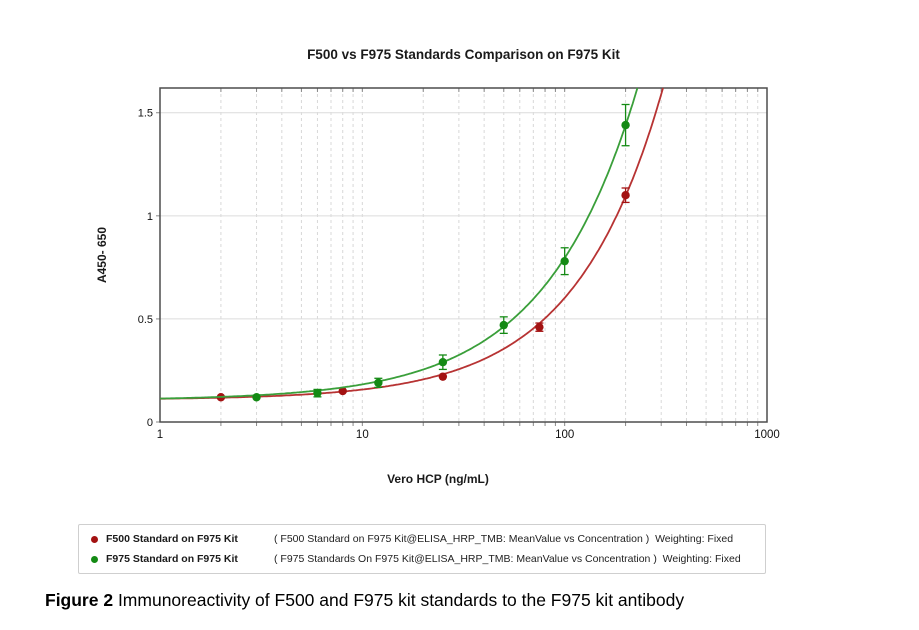 The width and height of the screenshot is (919, 630). I want to click on legend-marker-red-icon, so click(94, 539).